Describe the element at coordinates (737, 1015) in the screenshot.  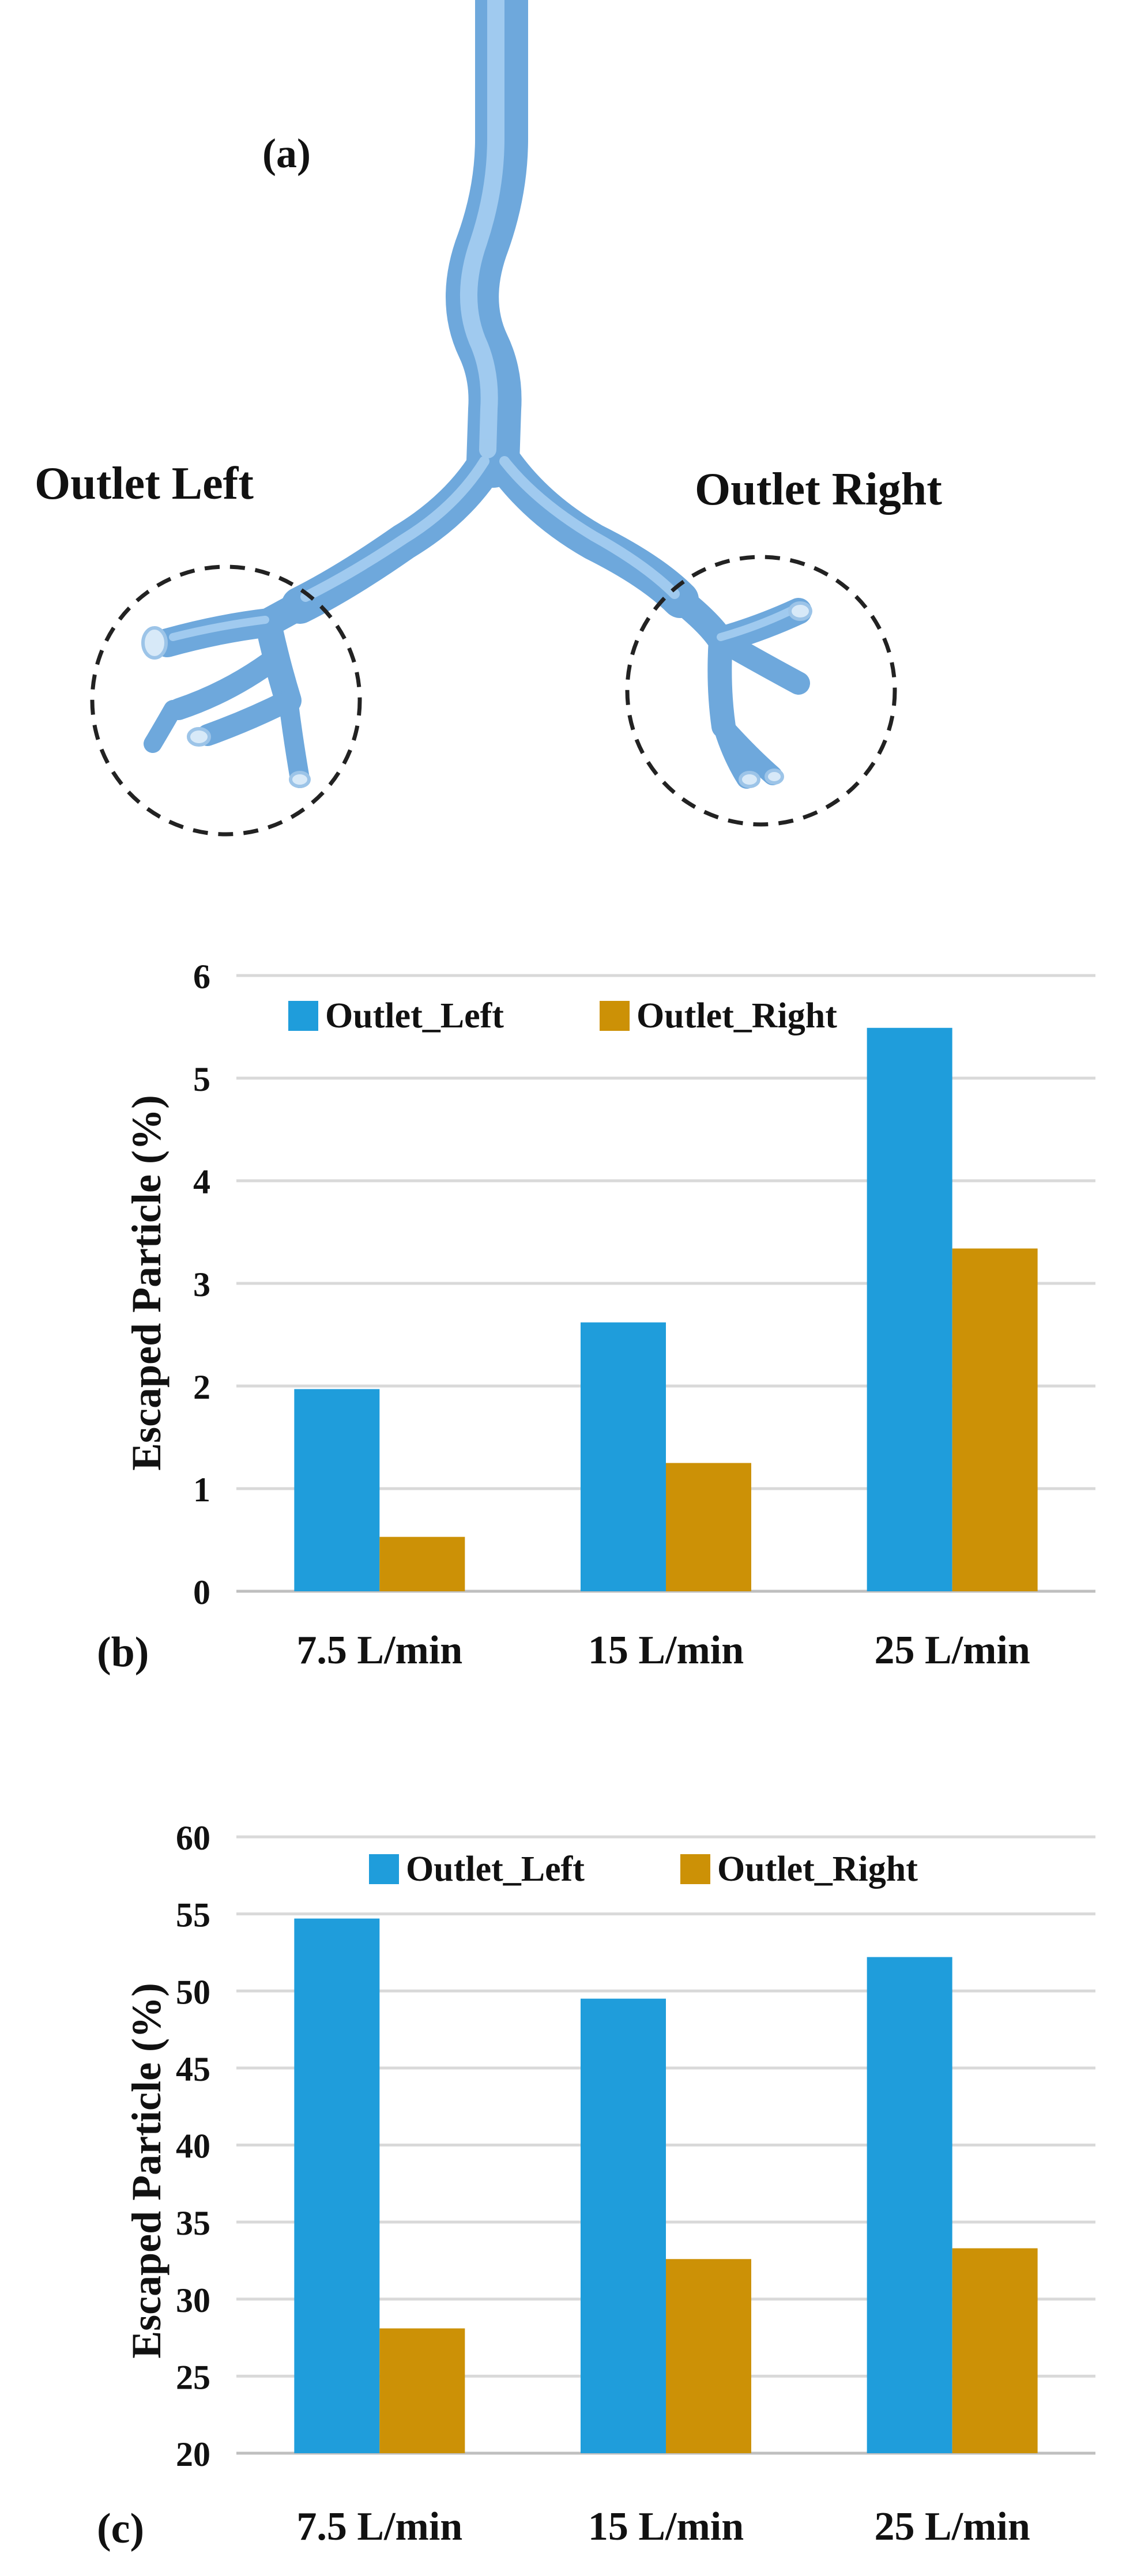
I see `chart-b-legend-label-outlet-right: Outlet_Right` at that location.